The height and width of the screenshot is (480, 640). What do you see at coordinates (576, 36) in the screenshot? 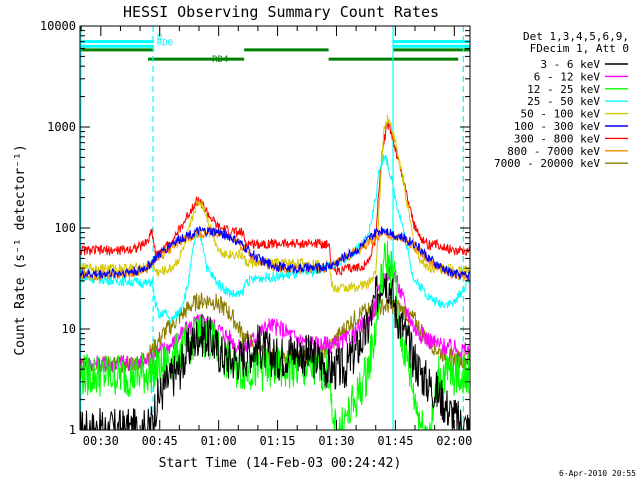
I see `legend-header-line-1: Det 1,3,4,5,6,9,` at bounding box center [576, 36].